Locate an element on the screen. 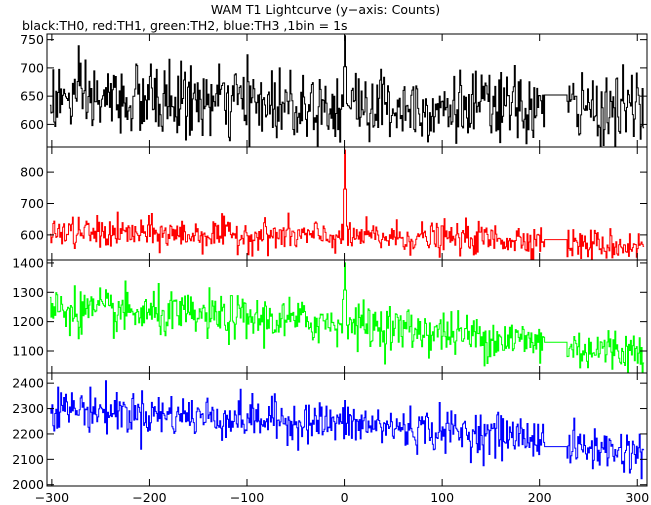 The width and height of the screenshot is (651, 505). x-tick-label: 200 is located at coordinates (540, 497).